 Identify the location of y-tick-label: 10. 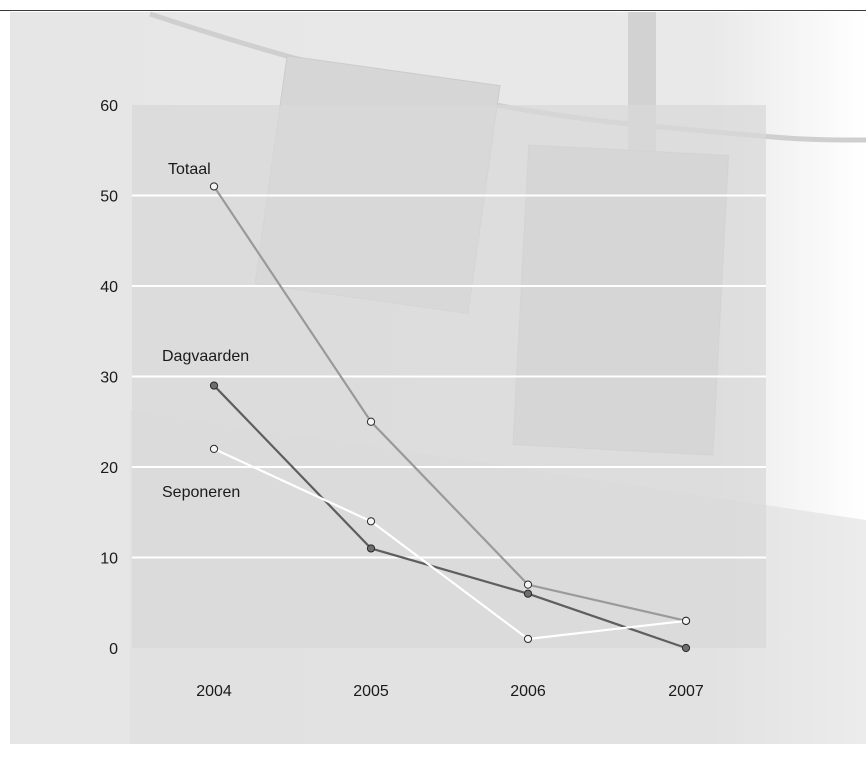
(109, 559).